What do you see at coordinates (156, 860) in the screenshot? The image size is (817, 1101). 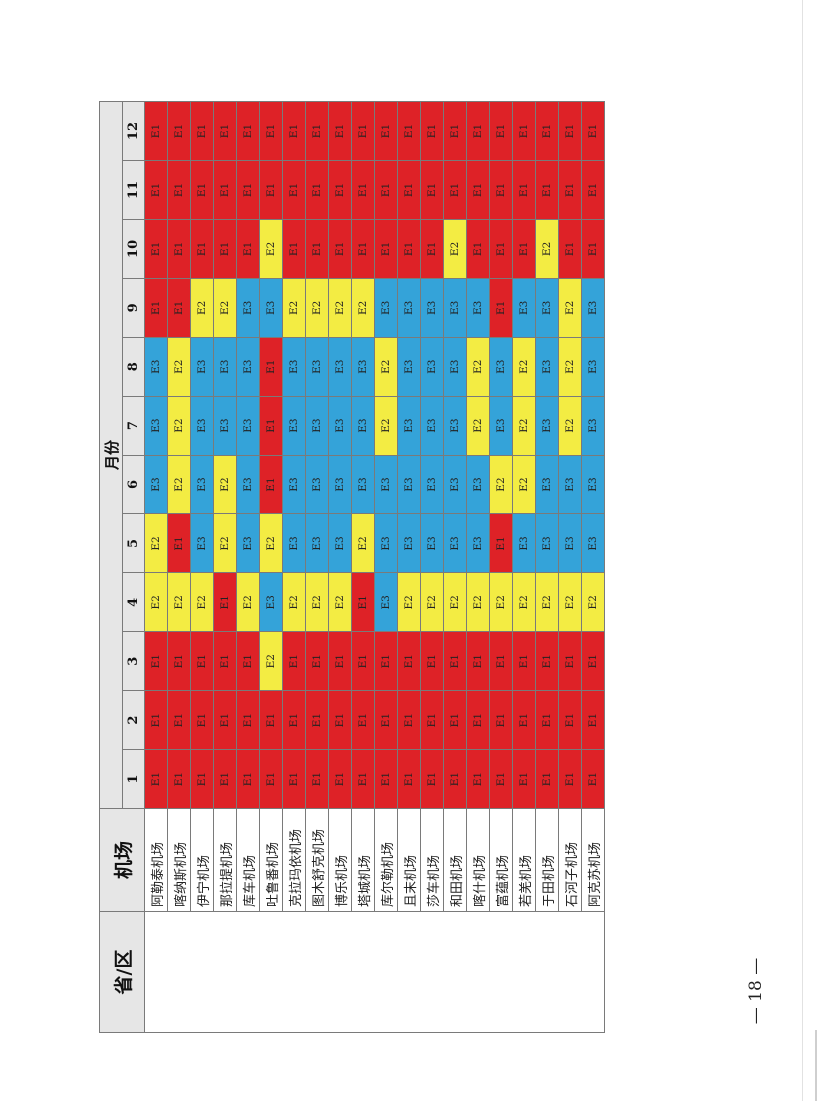 I see `airport-name: 阿勒泰机场` at bounding box center [156, 860].